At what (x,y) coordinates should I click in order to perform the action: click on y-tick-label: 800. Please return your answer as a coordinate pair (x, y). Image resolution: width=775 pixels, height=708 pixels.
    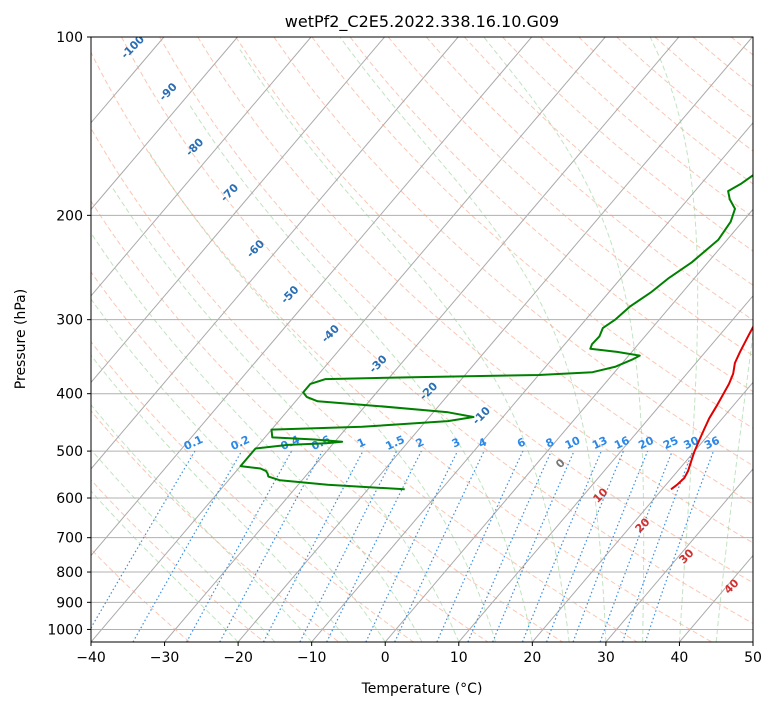
    Looking at the image, I should click on (69, 573).